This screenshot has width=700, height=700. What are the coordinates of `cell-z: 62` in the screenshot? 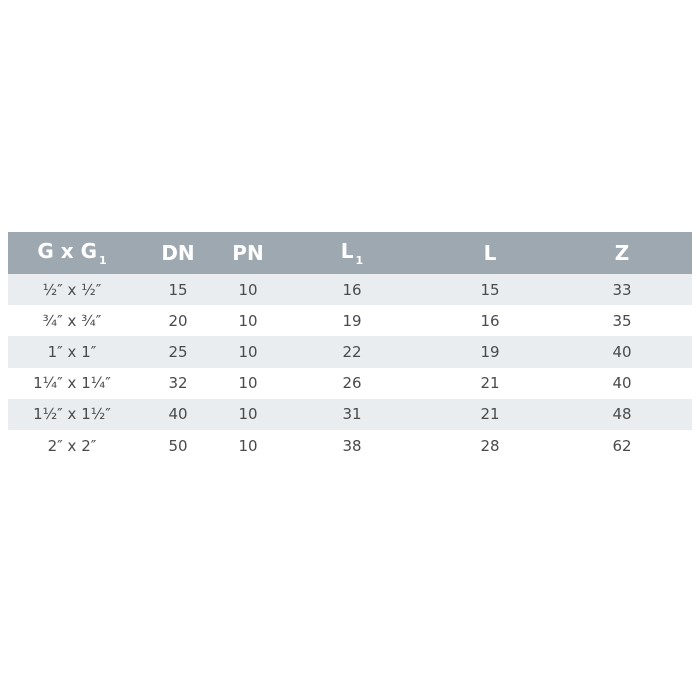 It's located at (622, 445).